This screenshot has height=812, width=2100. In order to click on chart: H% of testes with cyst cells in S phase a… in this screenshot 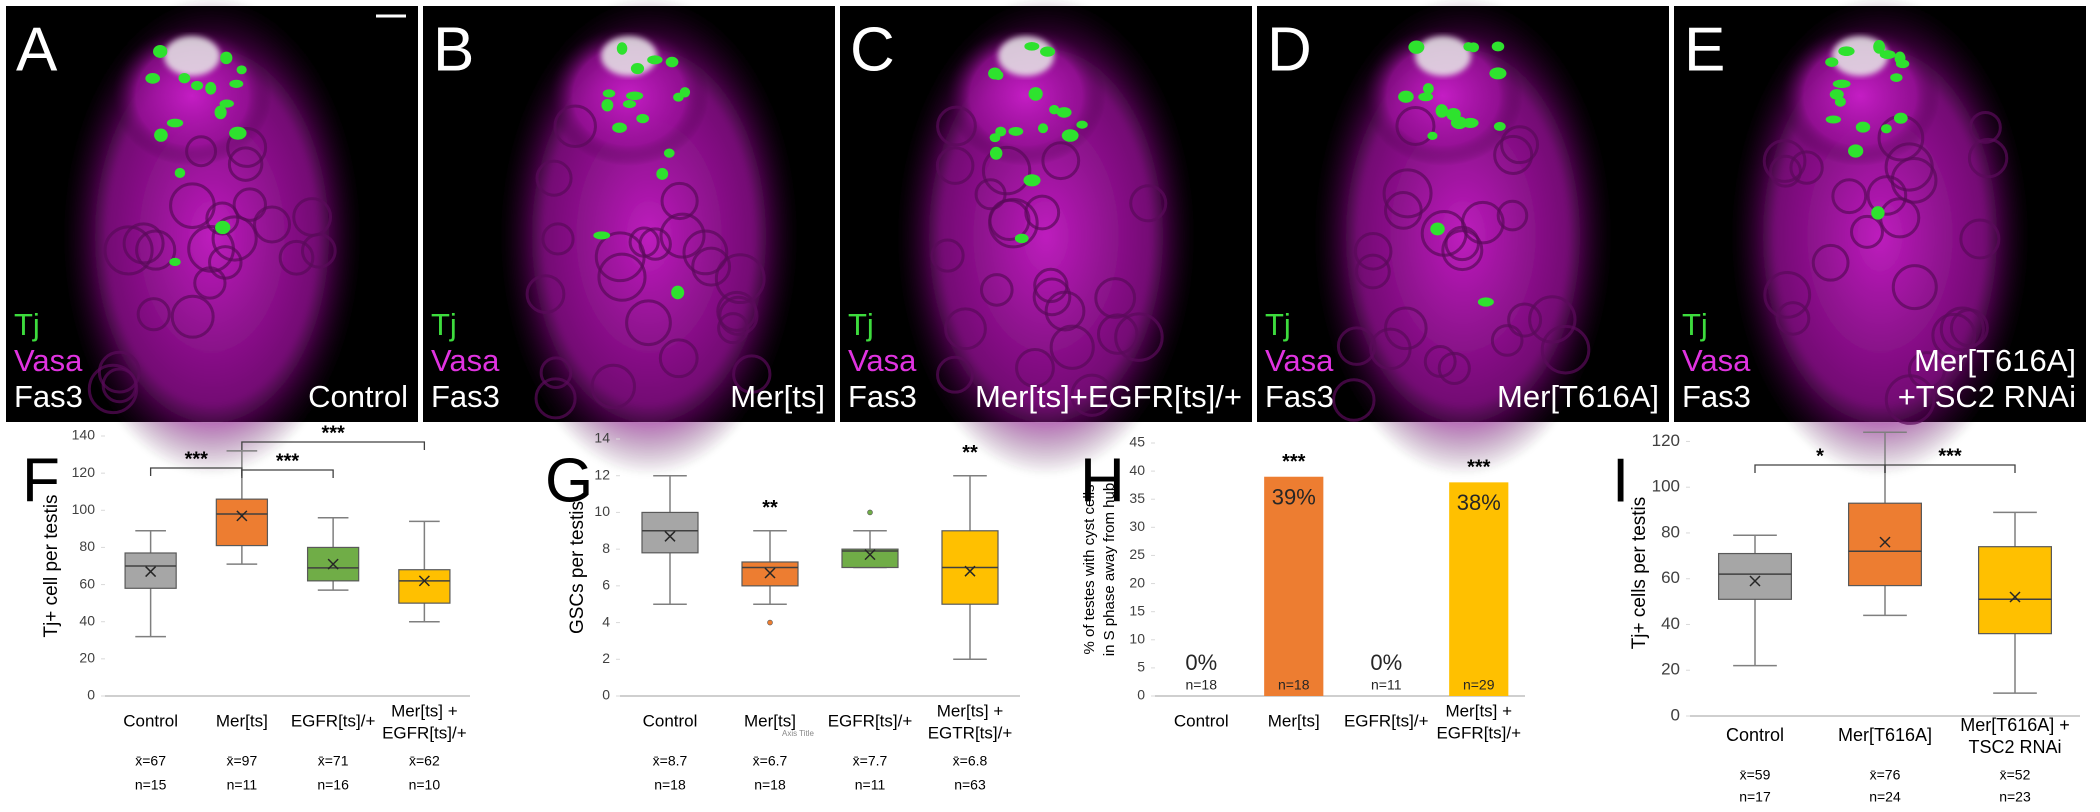, I will do `click(1302, 588)`.